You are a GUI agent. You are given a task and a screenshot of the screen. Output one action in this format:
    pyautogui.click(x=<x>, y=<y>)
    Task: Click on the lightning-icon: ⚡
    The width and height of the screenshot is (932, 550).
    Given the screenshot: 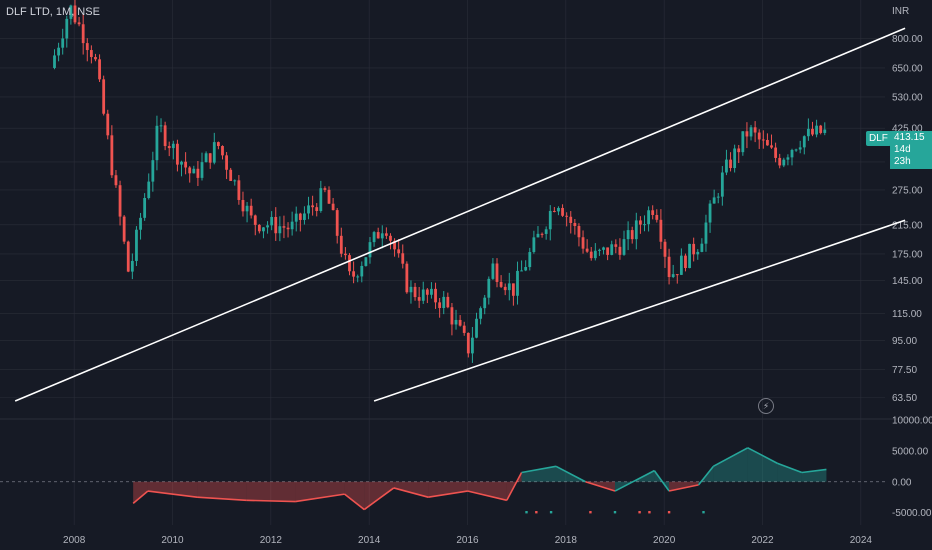 What is the action you would take?
    pyautogui.click(x=766, y=406)
    